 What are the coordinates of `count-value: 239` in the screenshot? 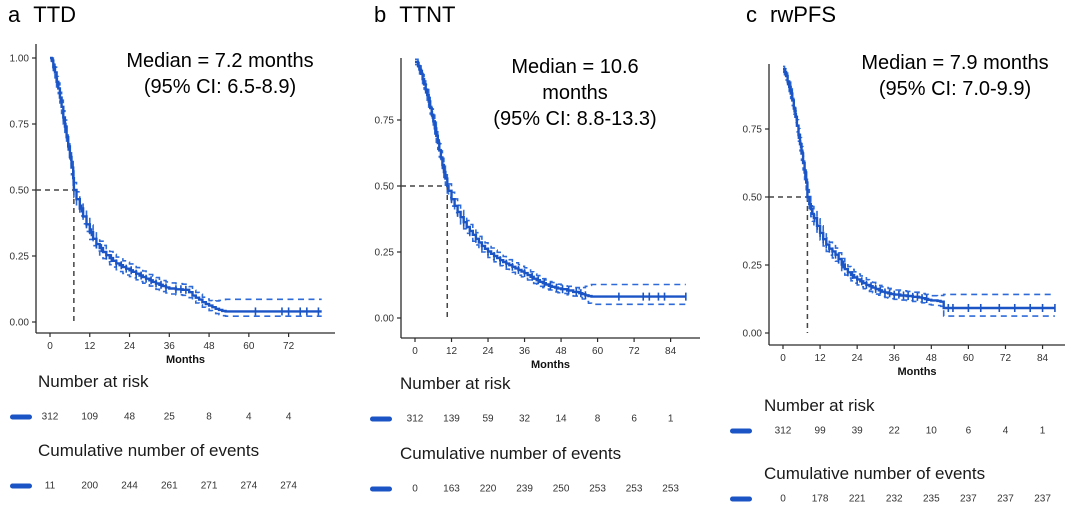 It's located at (524, 489).